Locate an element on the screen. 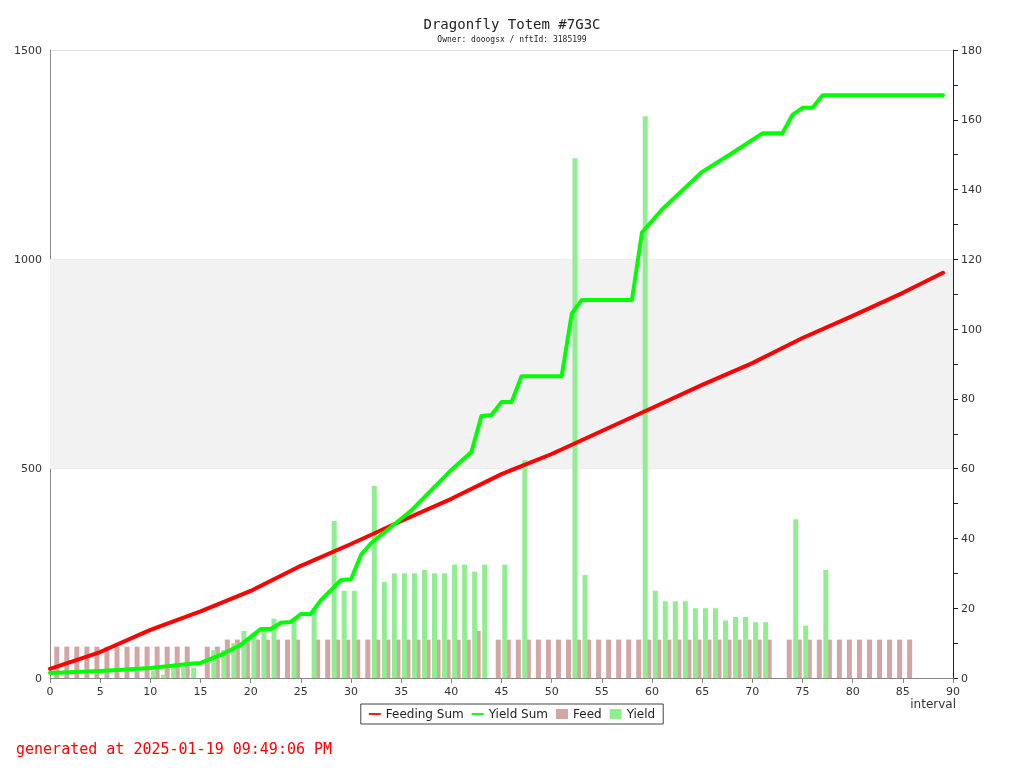 The height and width of the screenshot is (768, 1024). x-tick-label: 80 is located at coordinates (852, 691).